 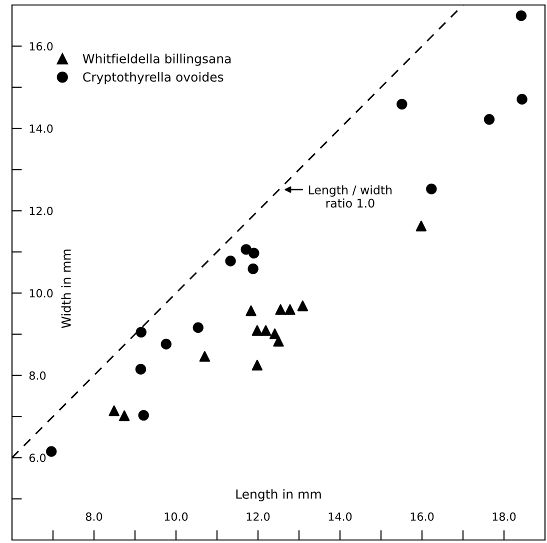 What do you see at coordinates (41, 293) in the screenshot?
I see `y-tick-label: 10.0` at bounding box center [41, 293].